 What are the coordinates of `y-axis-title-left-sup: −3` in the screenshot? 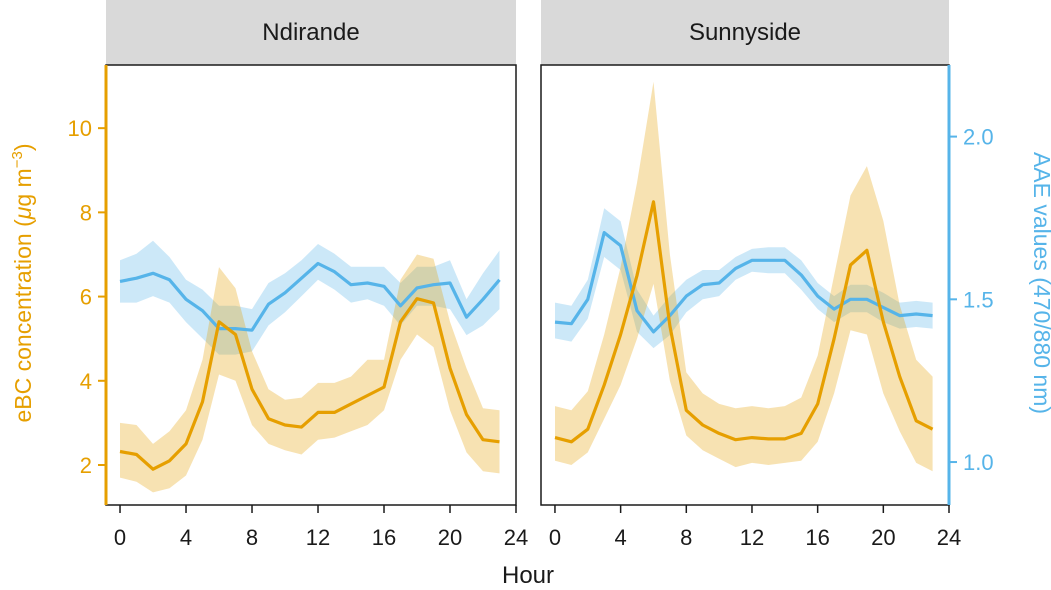 It's located at (17, 159).